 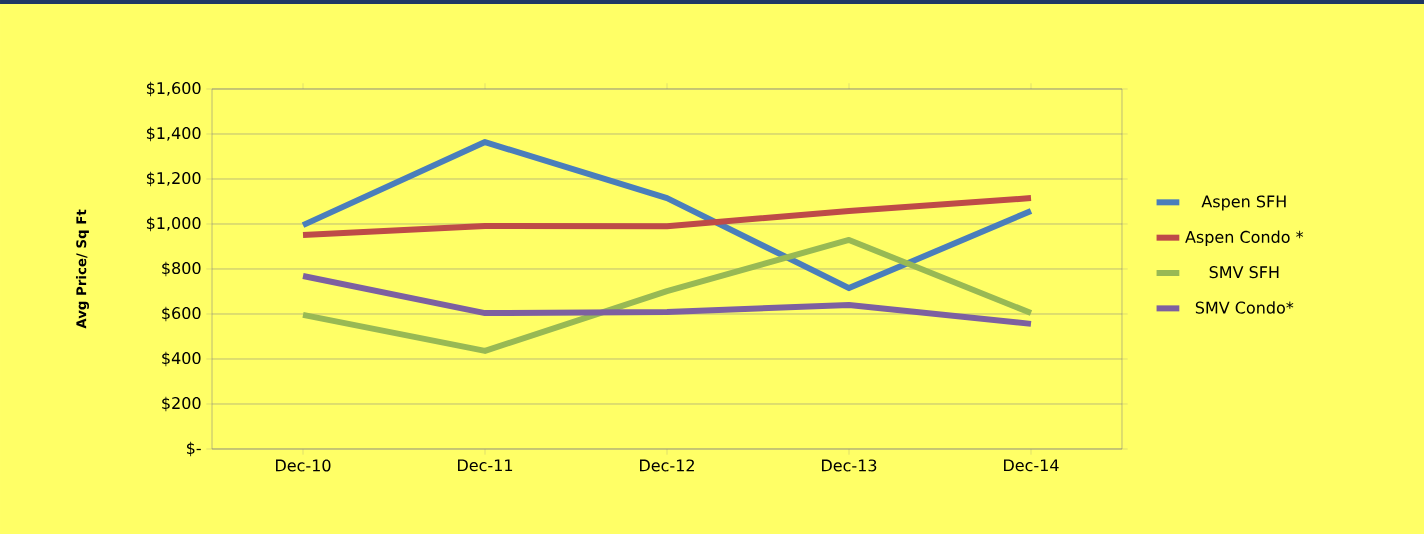 I want to click on legend-label: Aspen Condo *, so click(x=1244, y=238).